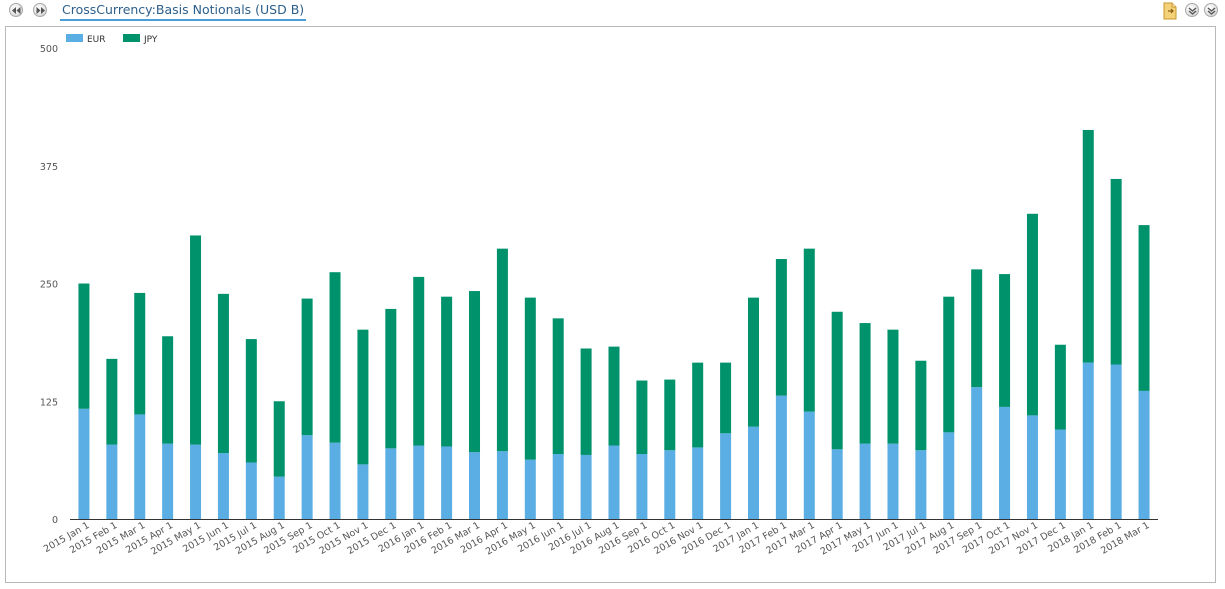  Describe the element at coordinates (612, 12) in the screenshot. I see `title-bar: CrossCurrency:Basis Notionals (USD B)` at that location.